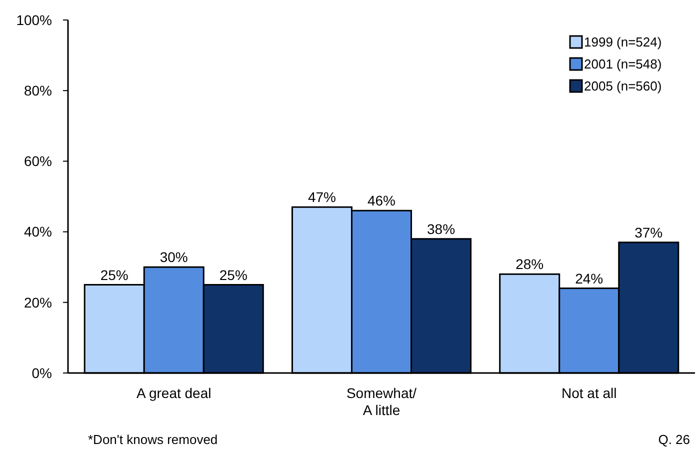 The width and height of the screenshot is (697, 456). I want to click on y-tick-label: 80%, so click(38, 90).